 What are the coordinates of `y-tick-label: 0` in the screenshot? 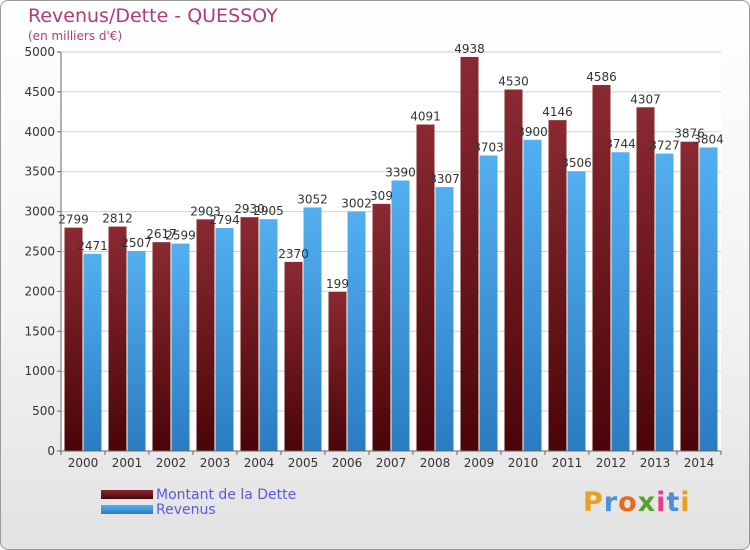 It's located at (51, 451).